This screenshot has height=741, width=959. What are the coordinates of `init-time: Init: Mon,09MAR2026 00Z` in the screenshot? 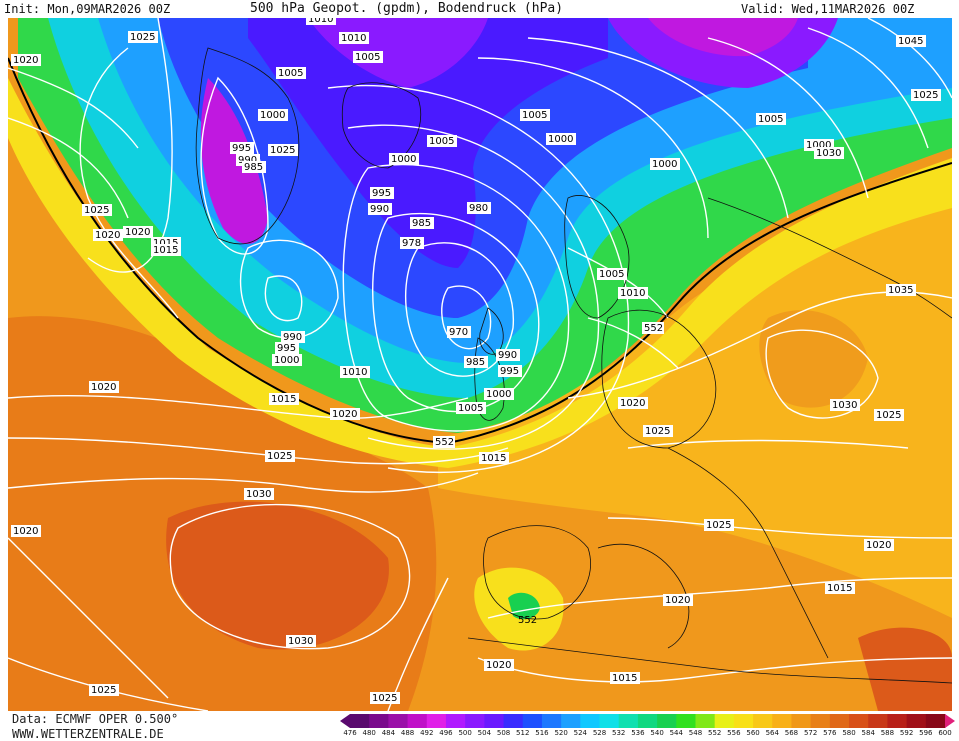 It's located at (87, 9).